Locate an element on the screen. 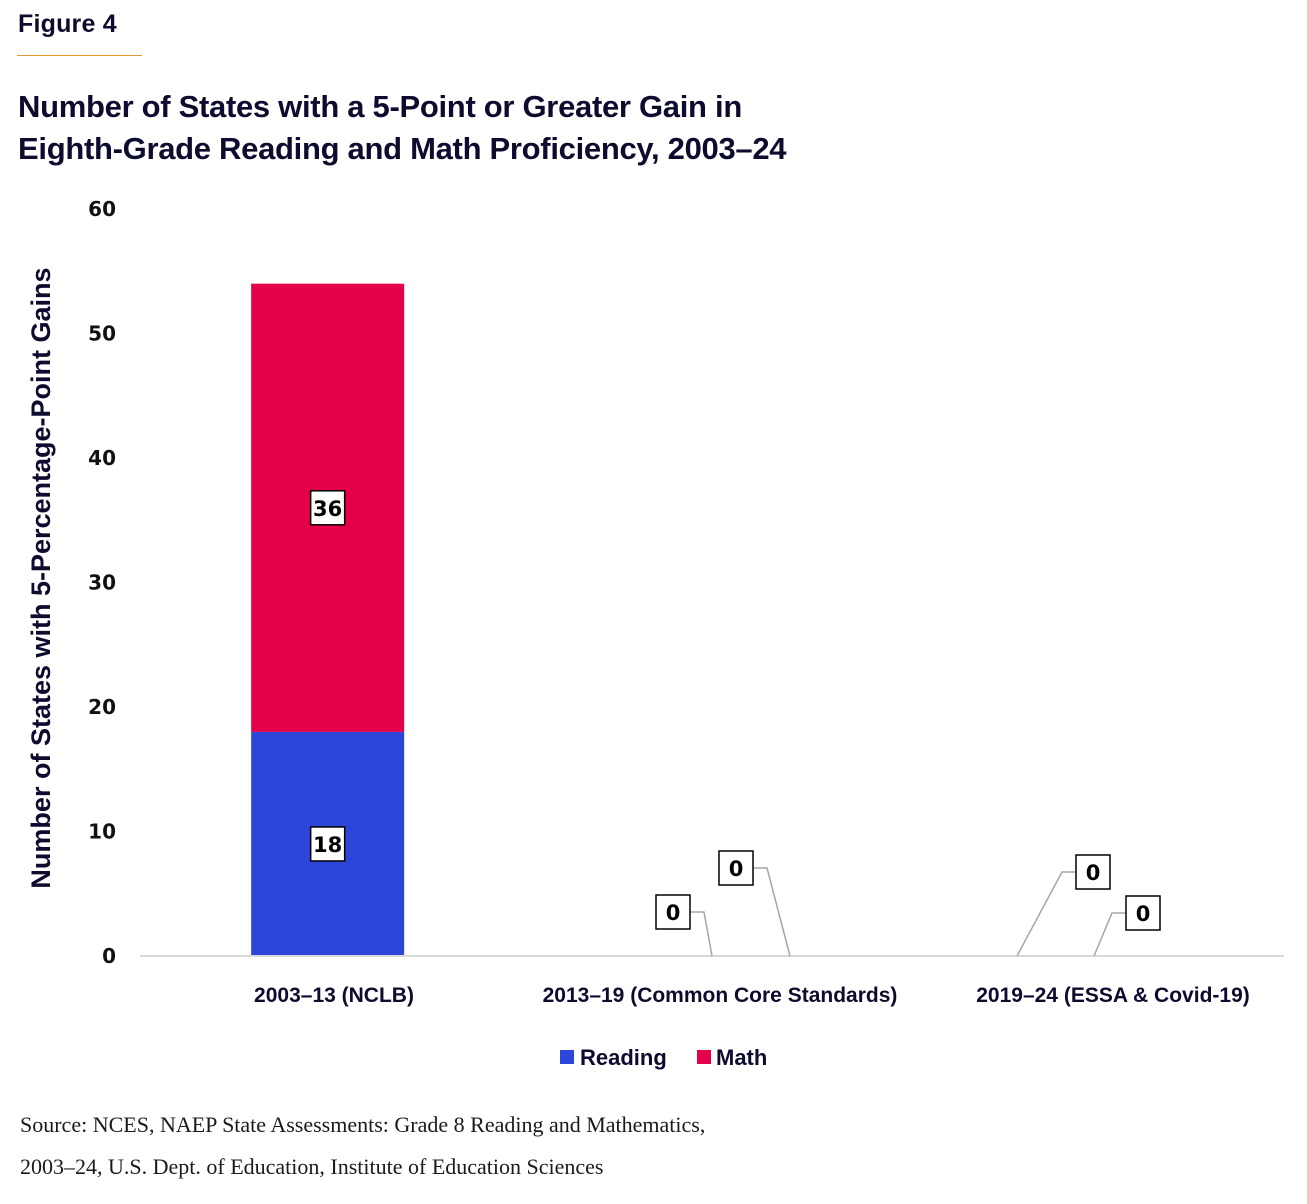 Image resolution: width=1307 pixels, height=1204 pixels. data-label-leaders is located at coordinates (908, 912).